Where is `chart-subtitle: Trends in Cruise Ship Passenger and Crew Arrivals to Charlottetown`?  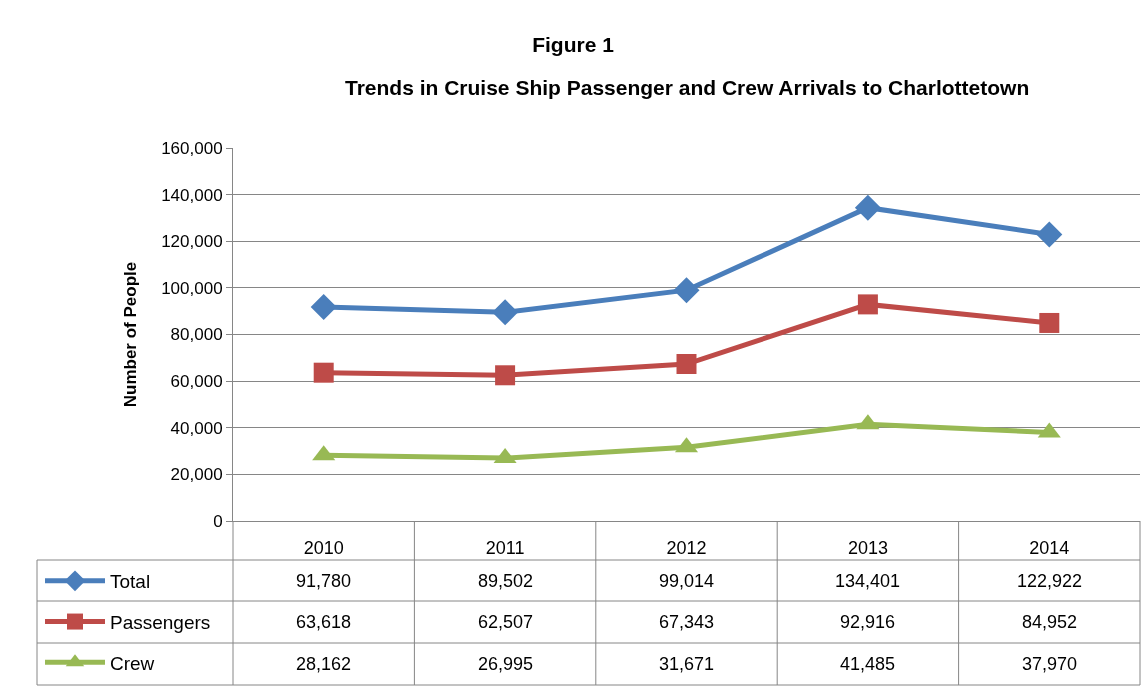
chart-subtitle: Trends in Cruise Ship Passenger and Crew Arrivals to Charlottetown is located at coordinates (687, 87).